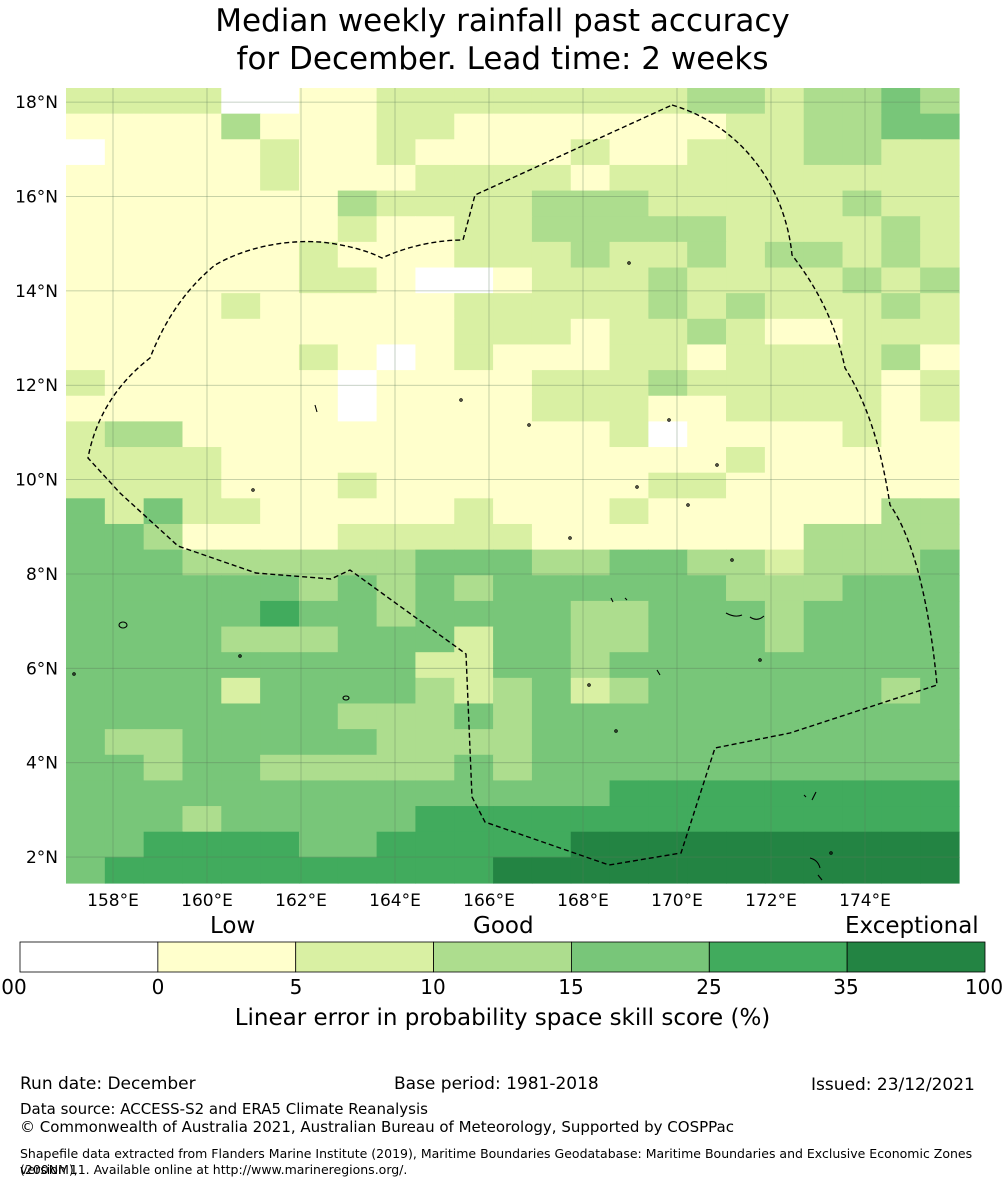 The width and height of the screenshot is (1005, 1185). I want to click on lon-label: 164°E, so click(395, 901).